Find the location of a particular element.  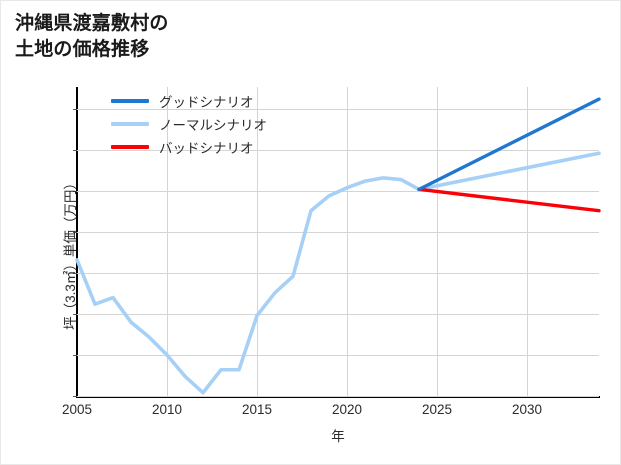

y-axis-spine is located at coordinates (77, 241).